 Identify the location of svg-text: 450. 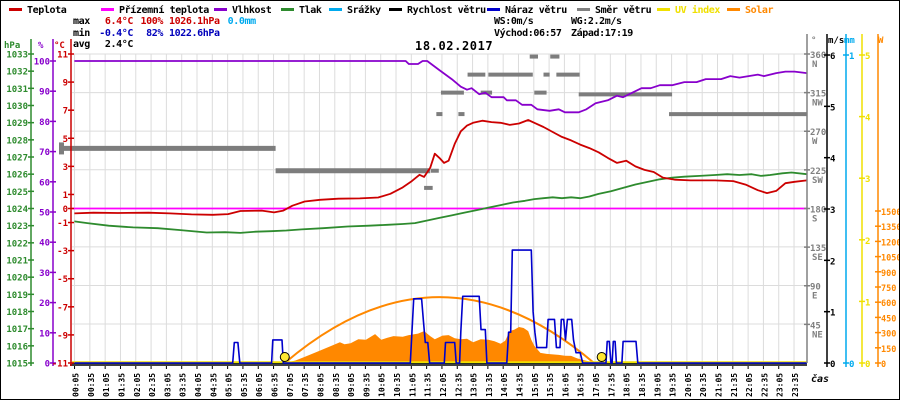
(888, 319).